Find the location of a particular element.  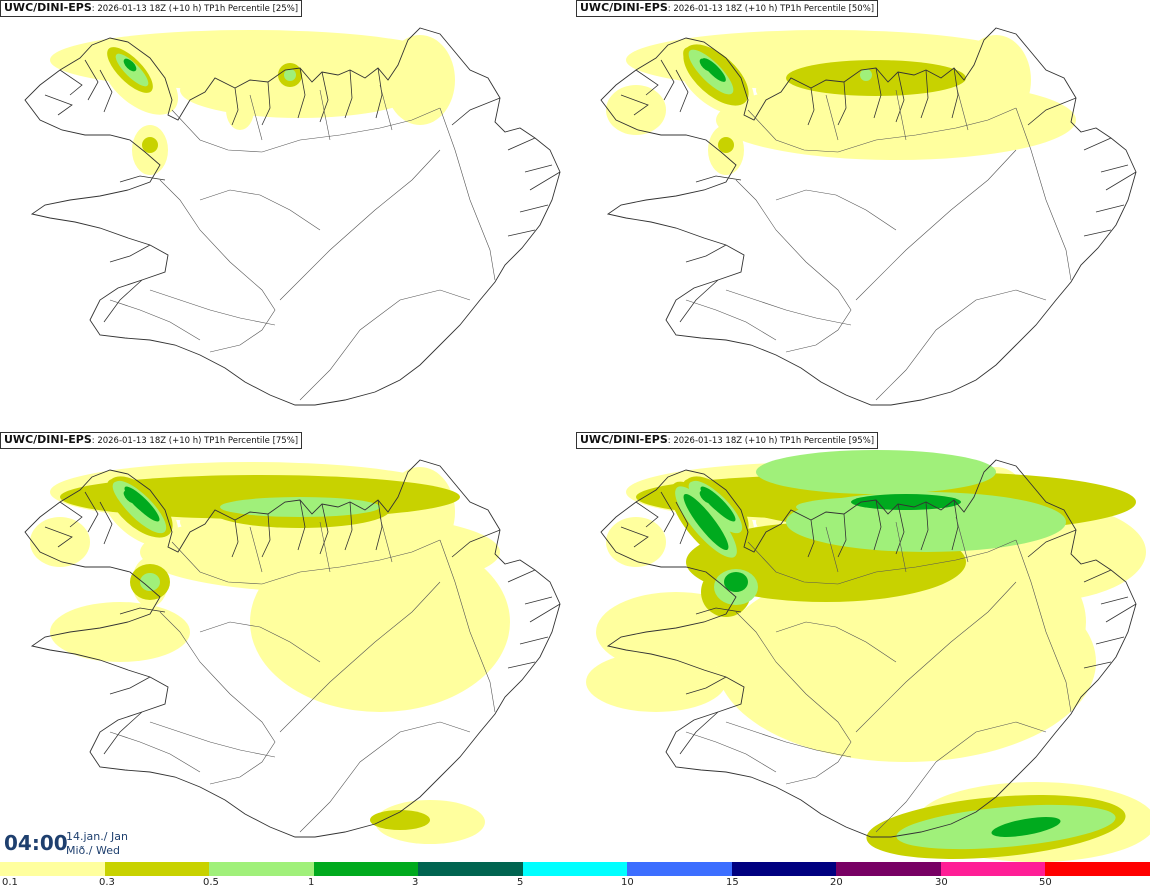

valid-date-line1: 14.jan./ Jan is located at coordinates (97, 836).